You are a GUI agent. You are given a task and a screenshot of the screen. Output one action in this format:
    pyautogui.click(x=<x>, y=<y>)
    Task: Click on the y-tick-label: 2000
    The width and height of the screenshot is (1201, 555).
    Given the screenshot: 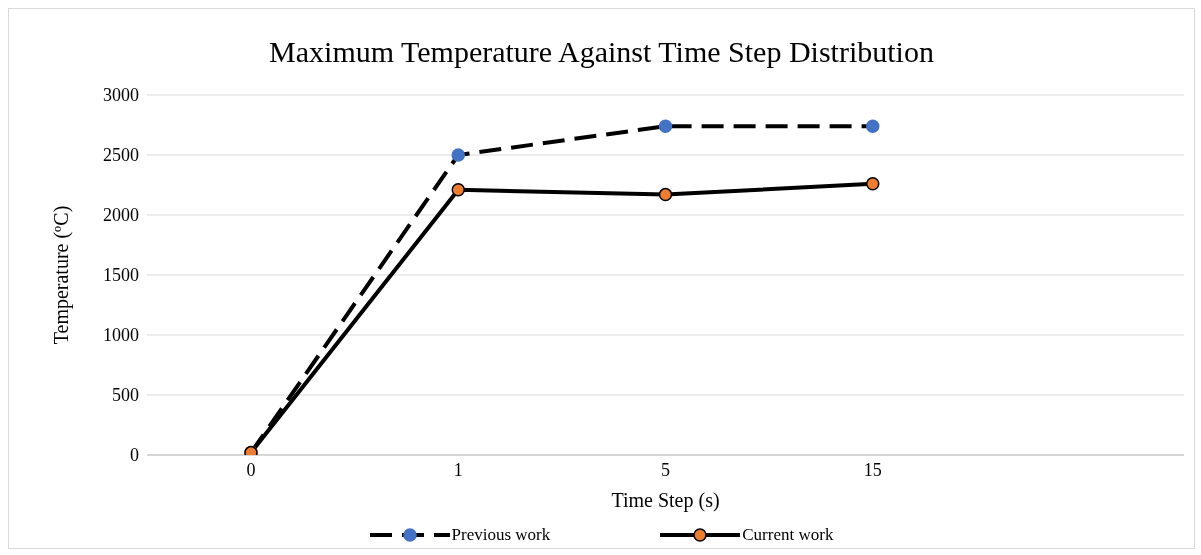 What is the action you would take?
    pyautogui.click(x=121, y=215)
    